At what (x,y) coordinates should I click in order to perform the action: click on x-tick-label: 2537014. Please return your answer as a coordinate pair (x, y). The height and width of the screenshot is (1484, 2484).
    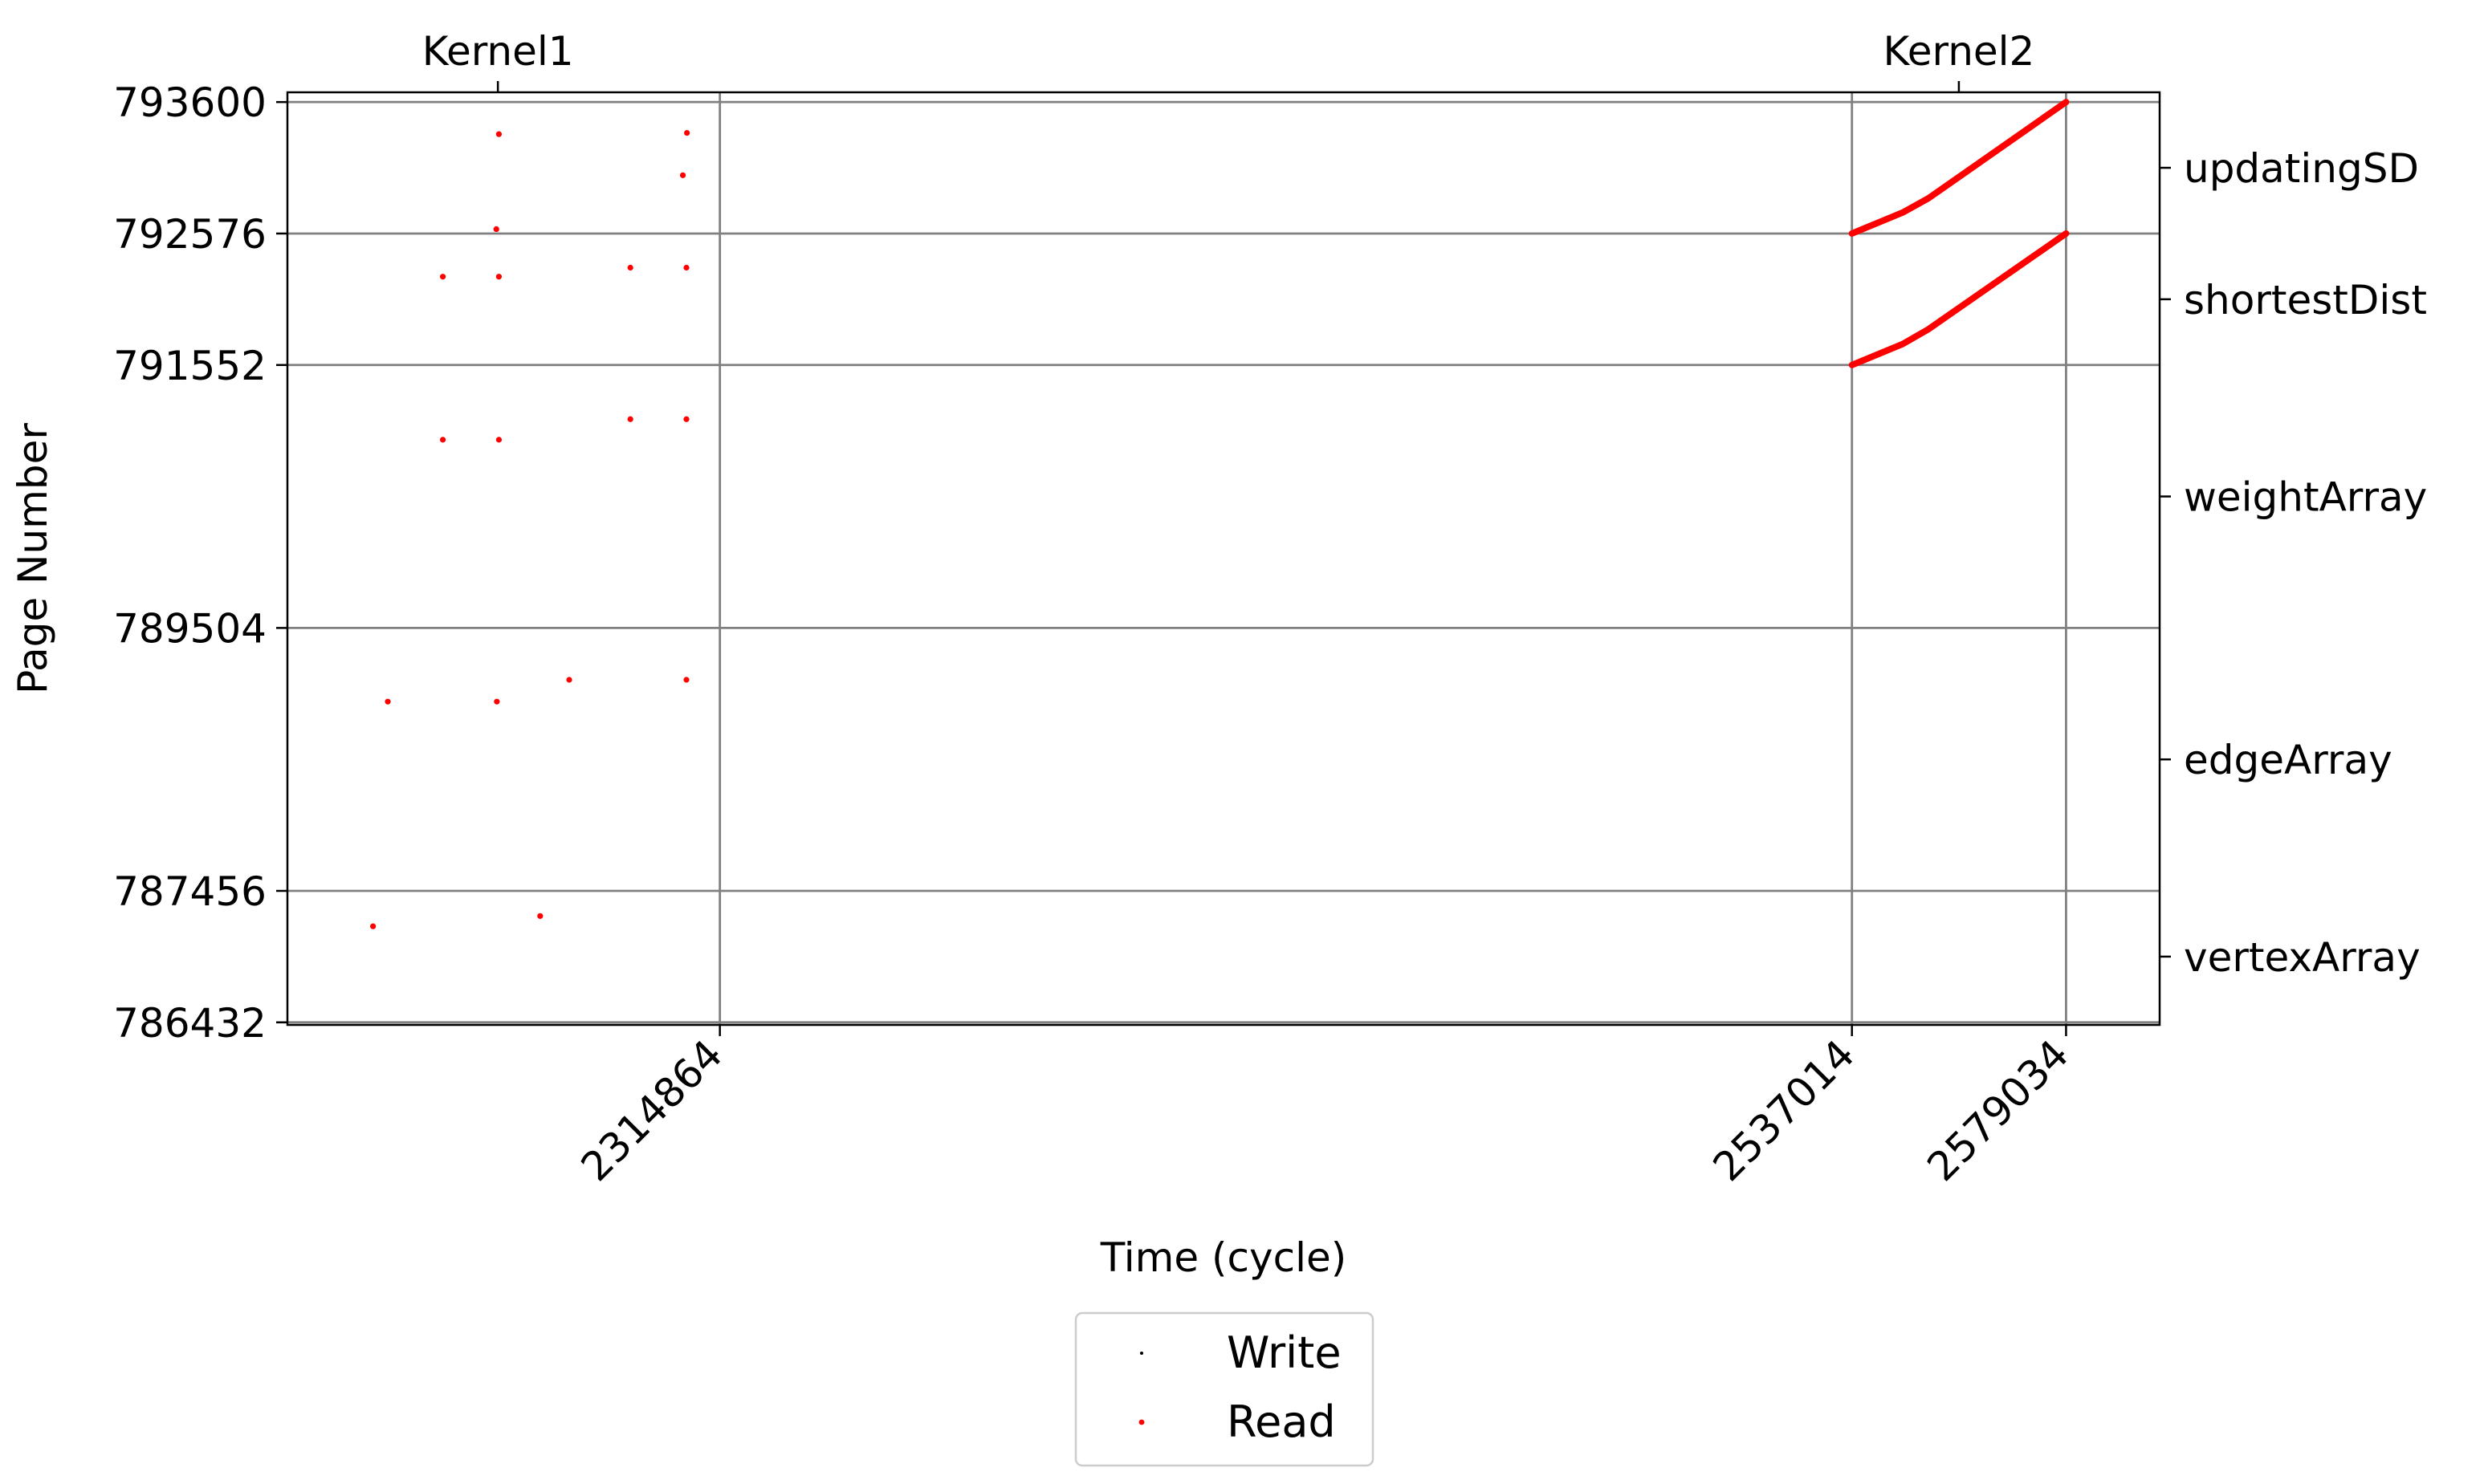
    Looking at the image, I should click on (1783, 1110).